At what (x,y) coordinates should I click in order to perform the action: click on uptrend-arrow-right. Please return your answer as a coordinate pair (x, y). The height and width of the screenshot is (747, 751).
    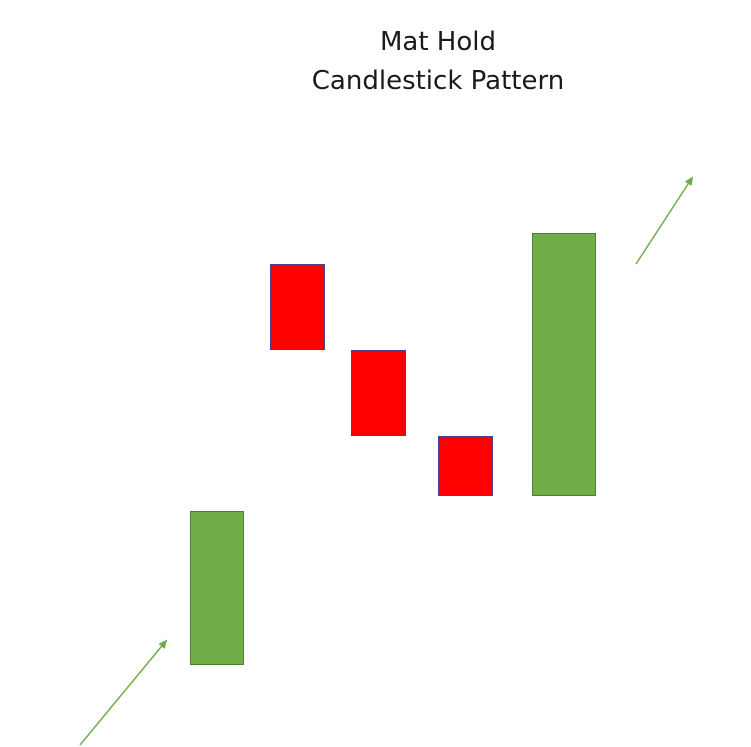
    Looking at the image, I should click on (664, 220).